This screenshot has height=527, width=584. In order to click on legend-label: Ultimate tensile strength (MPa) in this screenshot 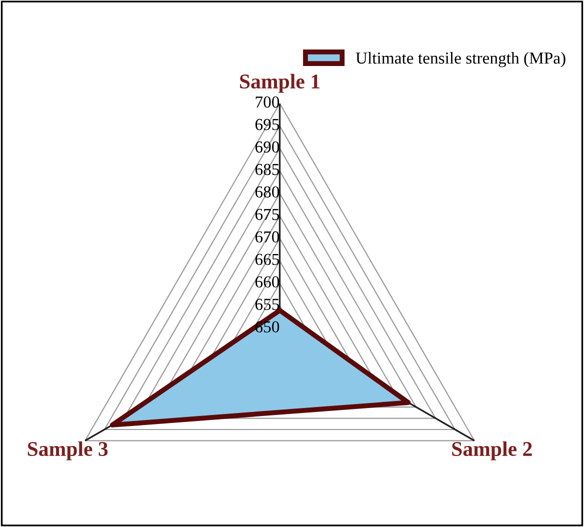, I will do `click(461, 60)`.